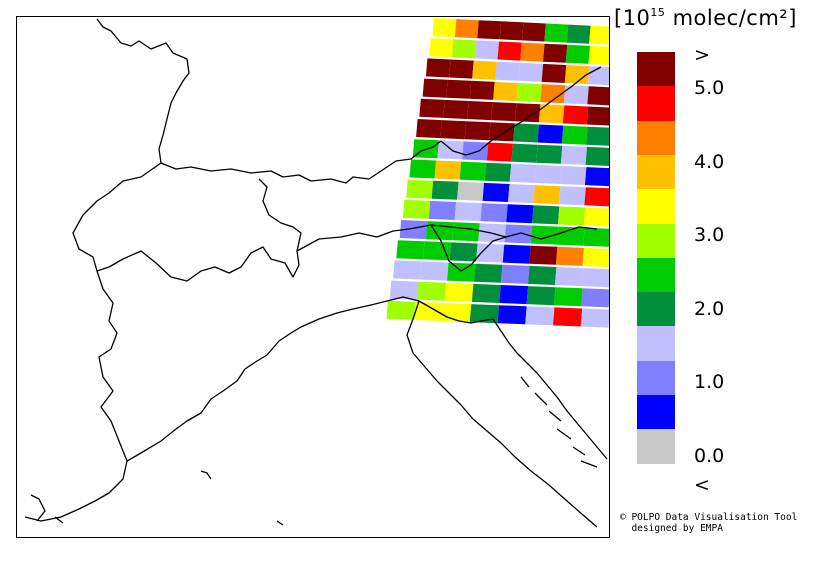 The image size is (813, 566). I want to click on legend-over-label: >, so click(702, 55).